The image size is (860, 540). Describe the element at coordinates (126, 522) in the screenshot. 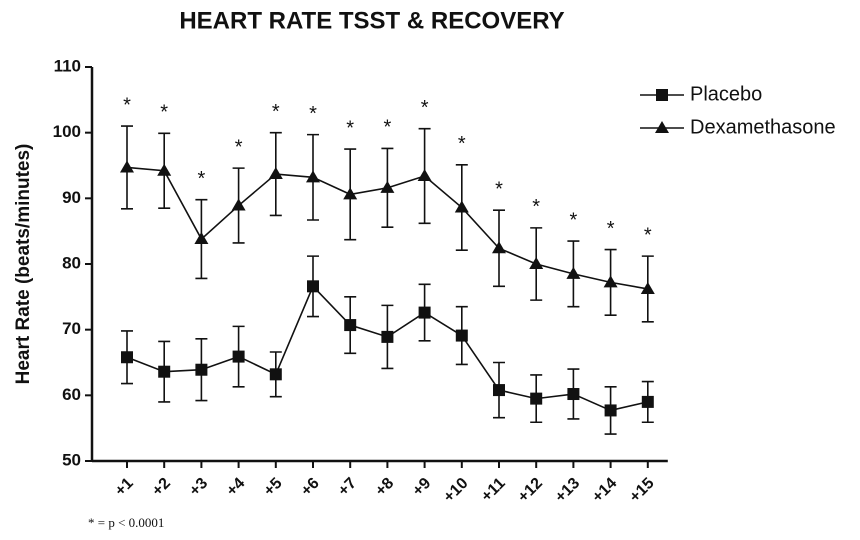

I see `footnote: * = p < 0.0001` at that location.